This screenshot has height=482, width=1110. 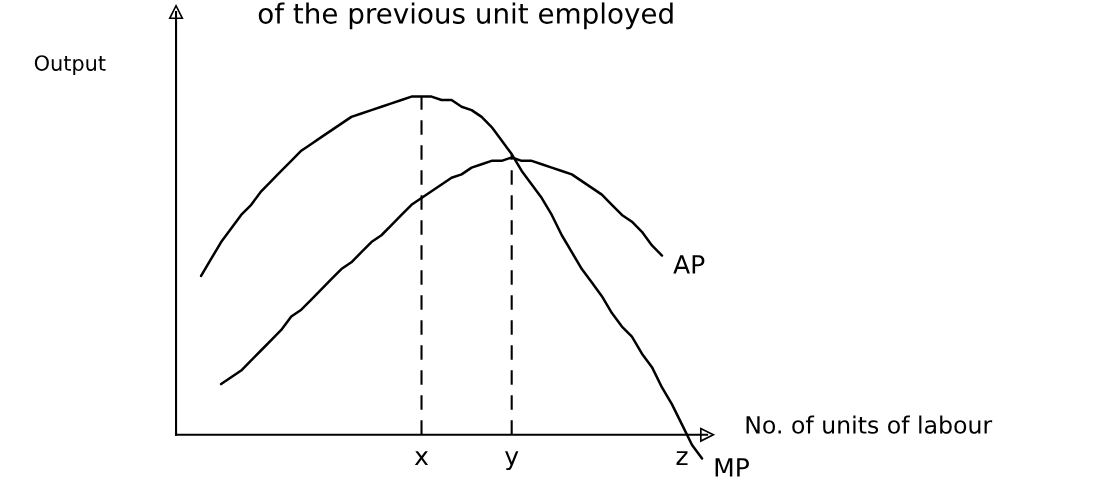 I want to click on series-label: MP, so click(x=732, y=467).